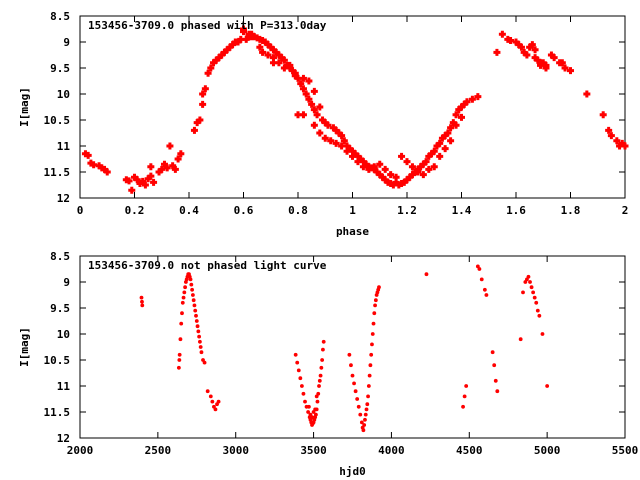  Describe the element at coordinates (244, 210) in the screenshot. I see `x-tick-label: 0.6` at that location.